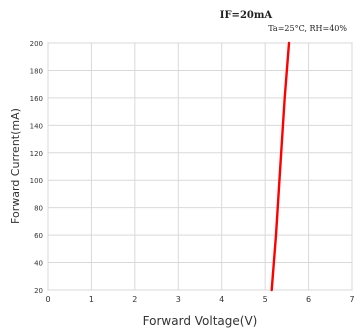 The image size is (355, 331). I want to click on y-tick-label: 120, so click(36, 154).